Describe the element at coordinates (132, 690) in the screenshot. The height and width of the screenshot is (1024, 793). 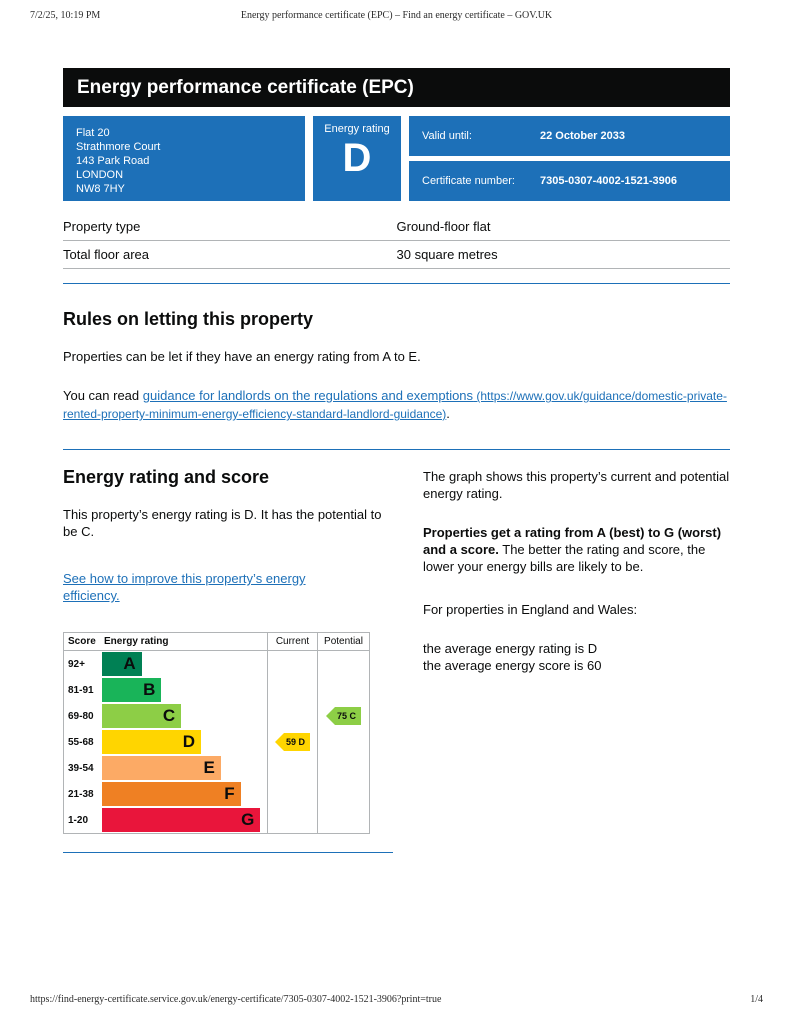
I see `band-bar-b: B` at that location.